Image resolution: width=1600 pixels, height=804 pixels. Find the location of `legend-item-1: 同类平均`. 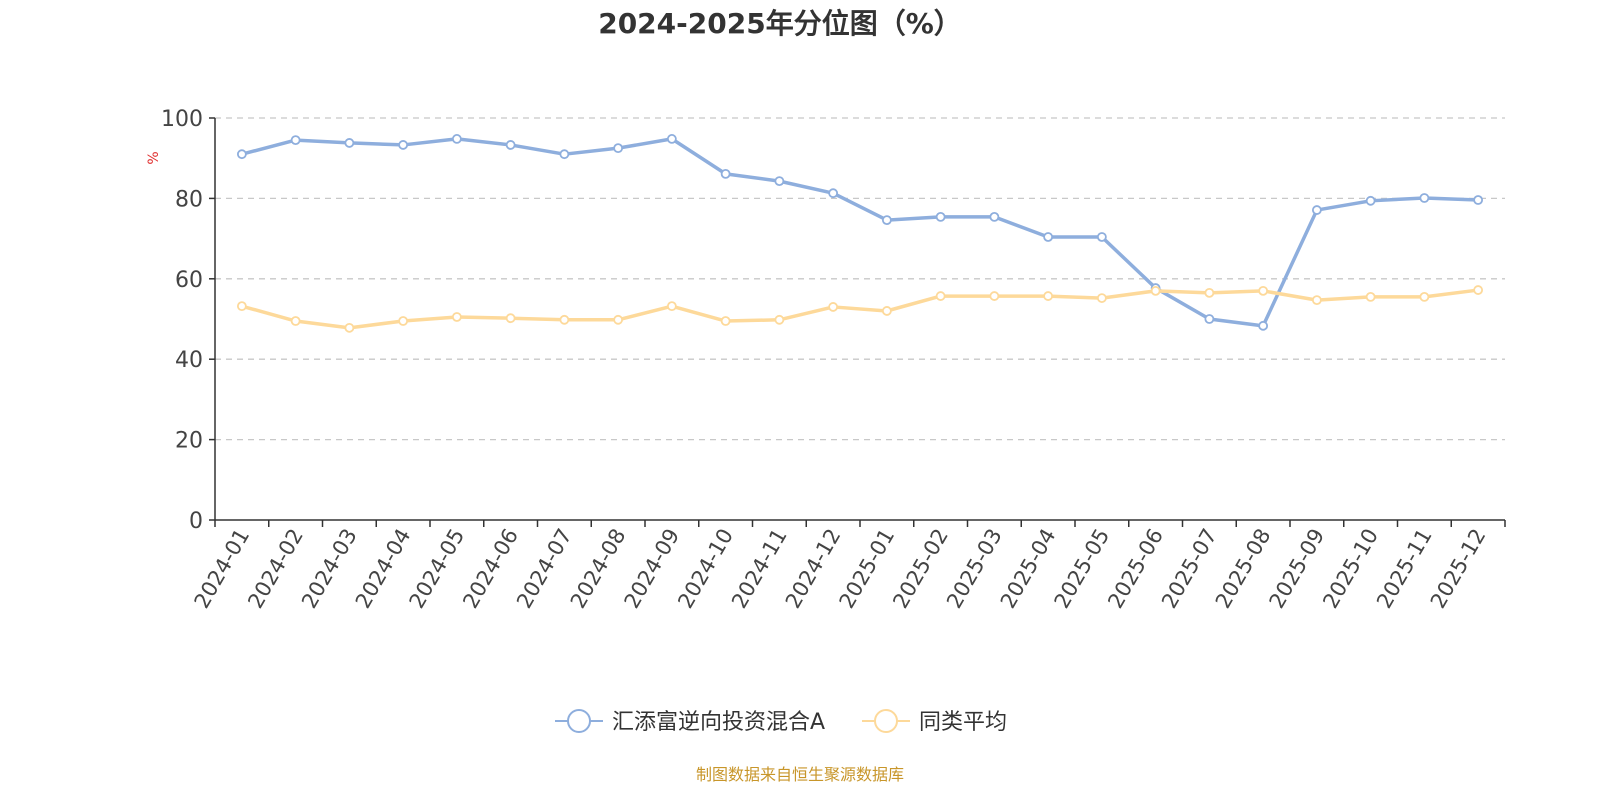

legend-item-1: 同类平均 is located at coordinates (934, 722).